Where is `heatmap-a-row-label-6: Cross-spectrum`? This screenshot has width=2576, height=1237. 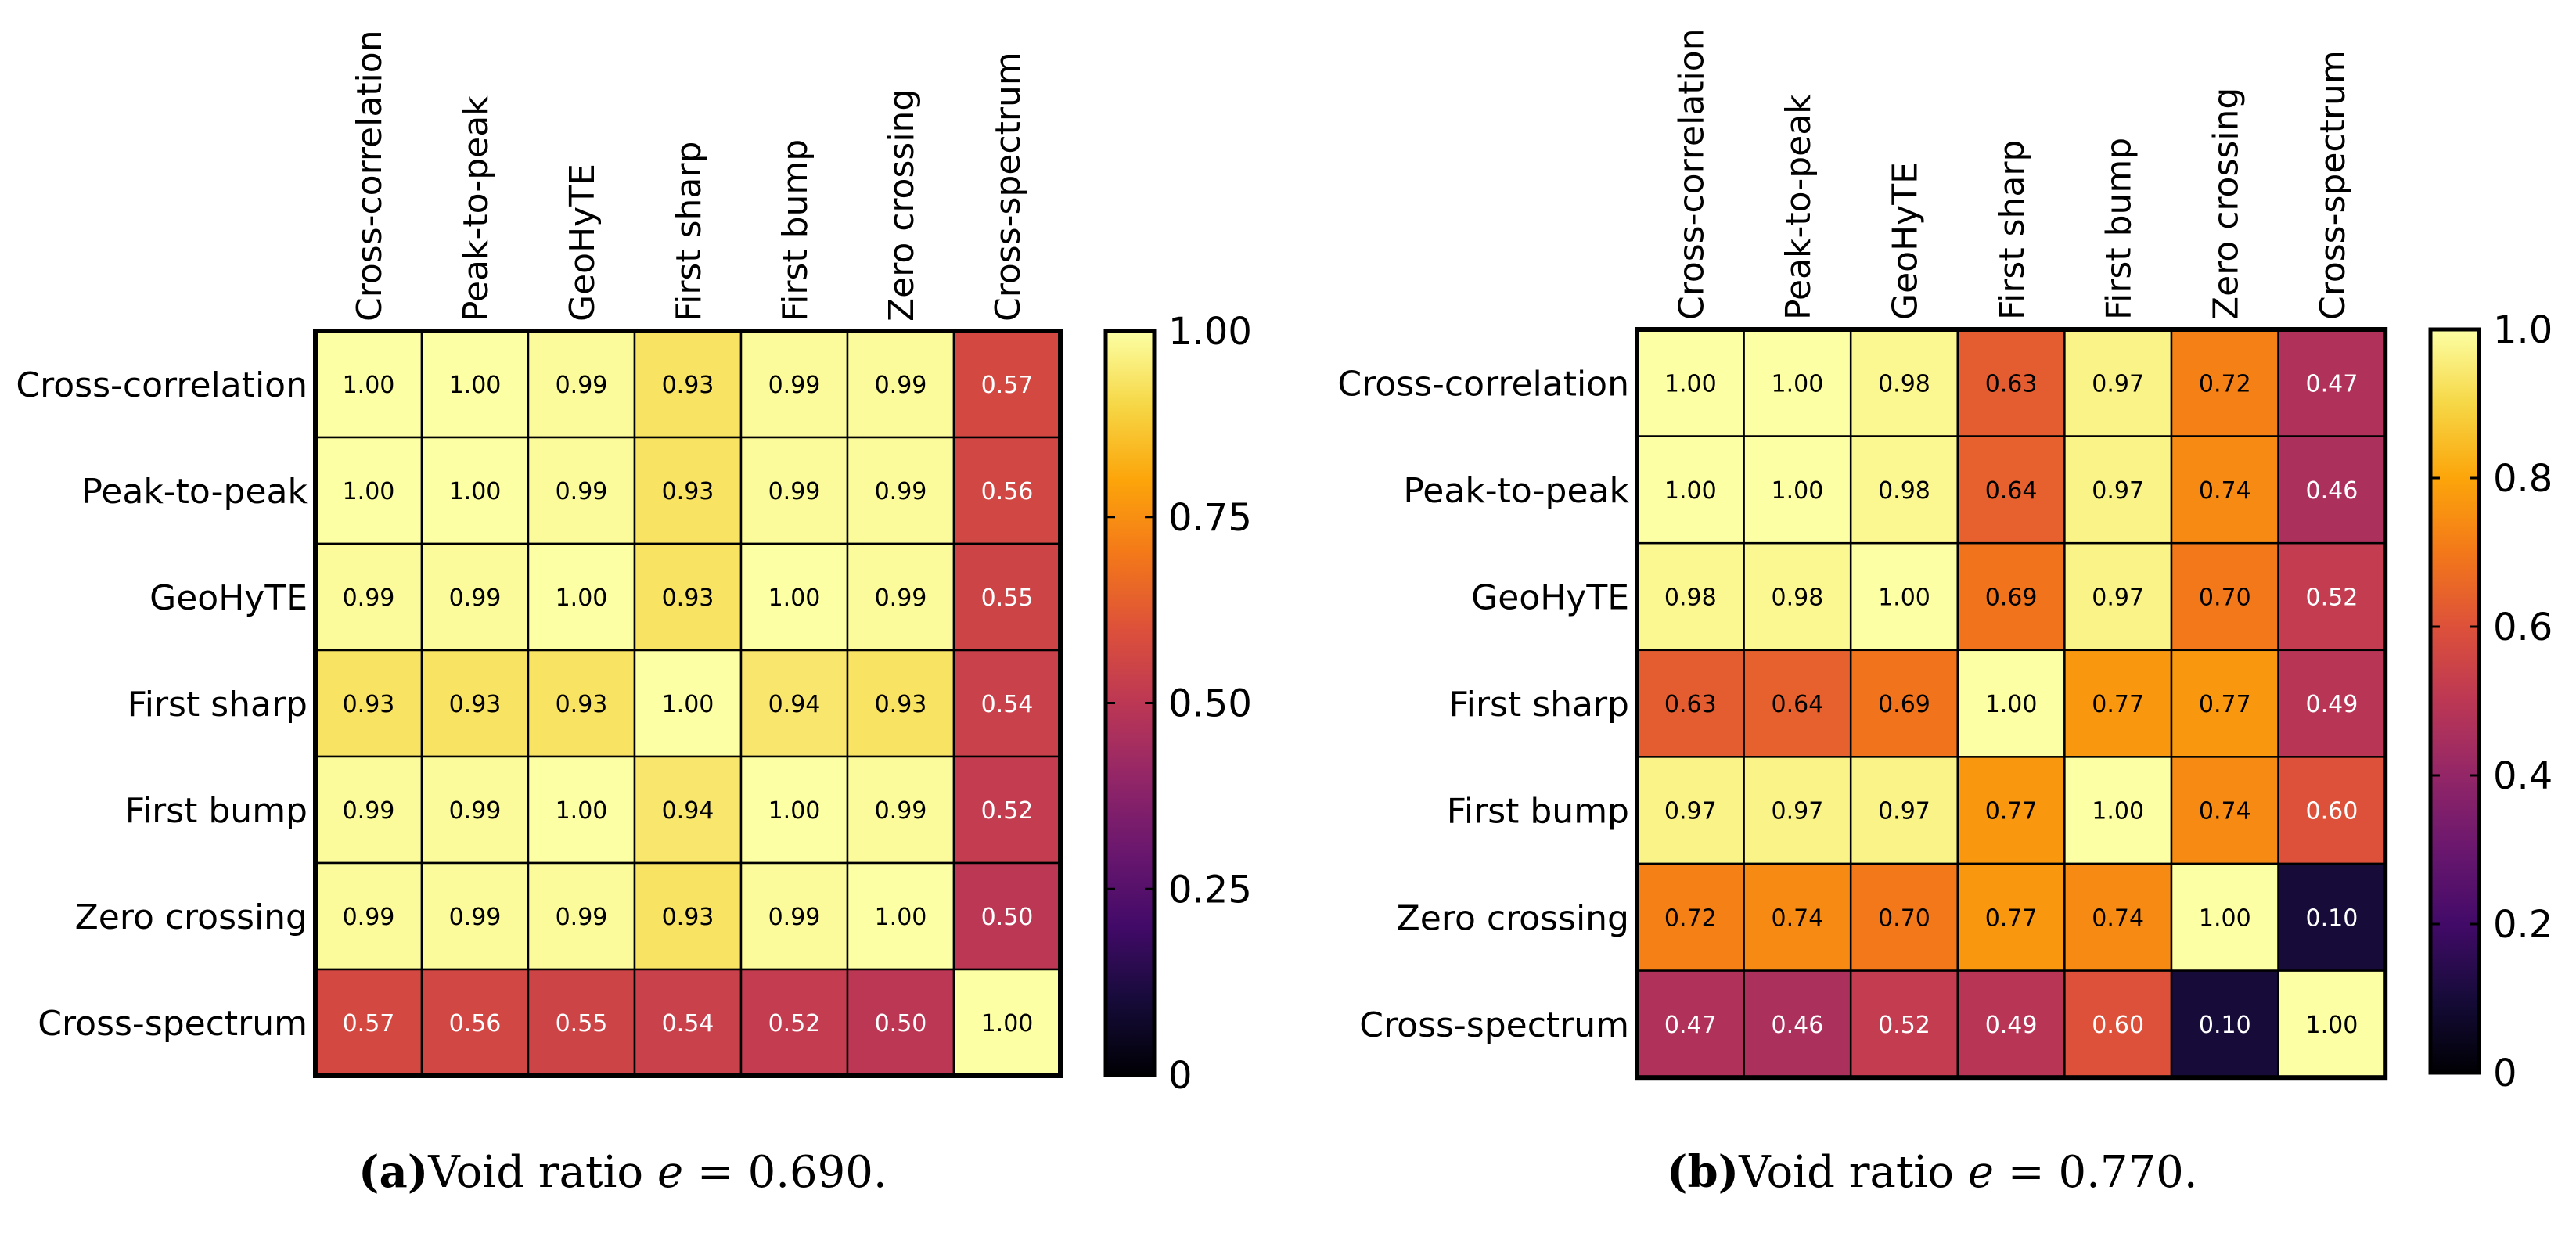
heatmap-a-row-label-6: Cross-spectrum is located at coordinates (173, 1024).